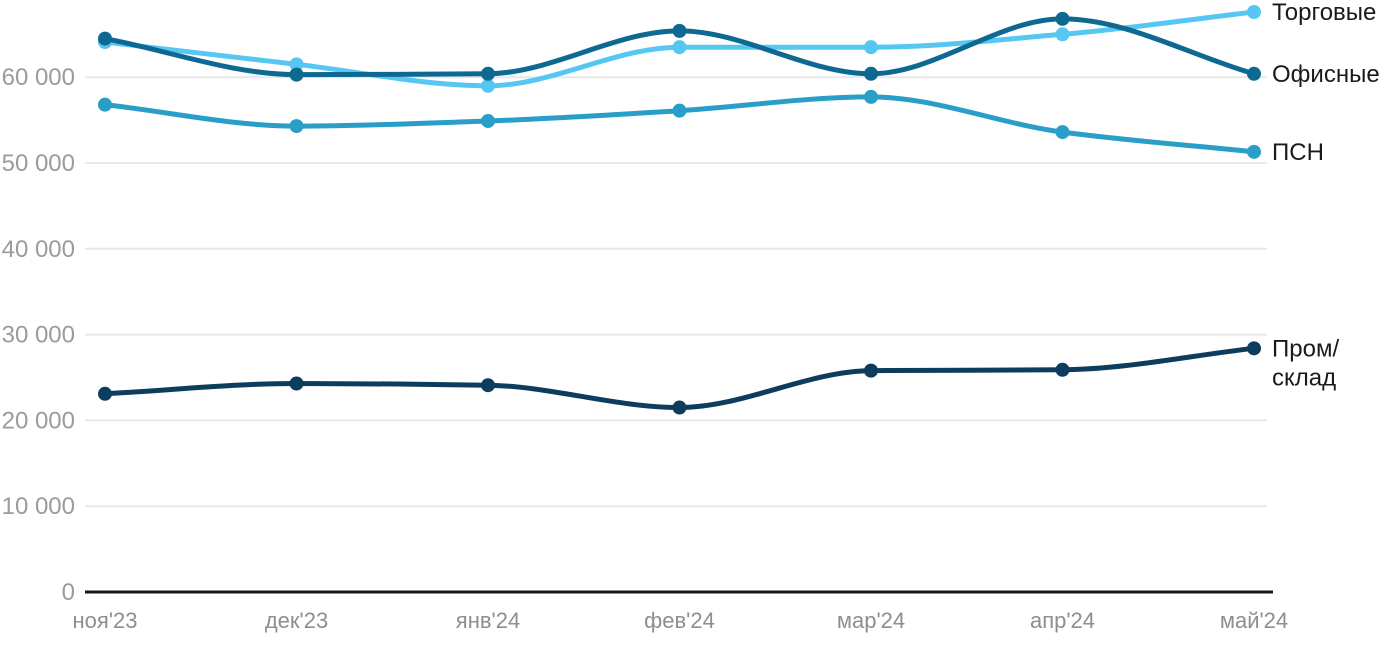 The width and height of the screenshot is (1400, 650). What do you see at coordinates (1062, 620) in the screenshot?
I see `x-tick-label: апр'24` at bounding box center [1062, 620].